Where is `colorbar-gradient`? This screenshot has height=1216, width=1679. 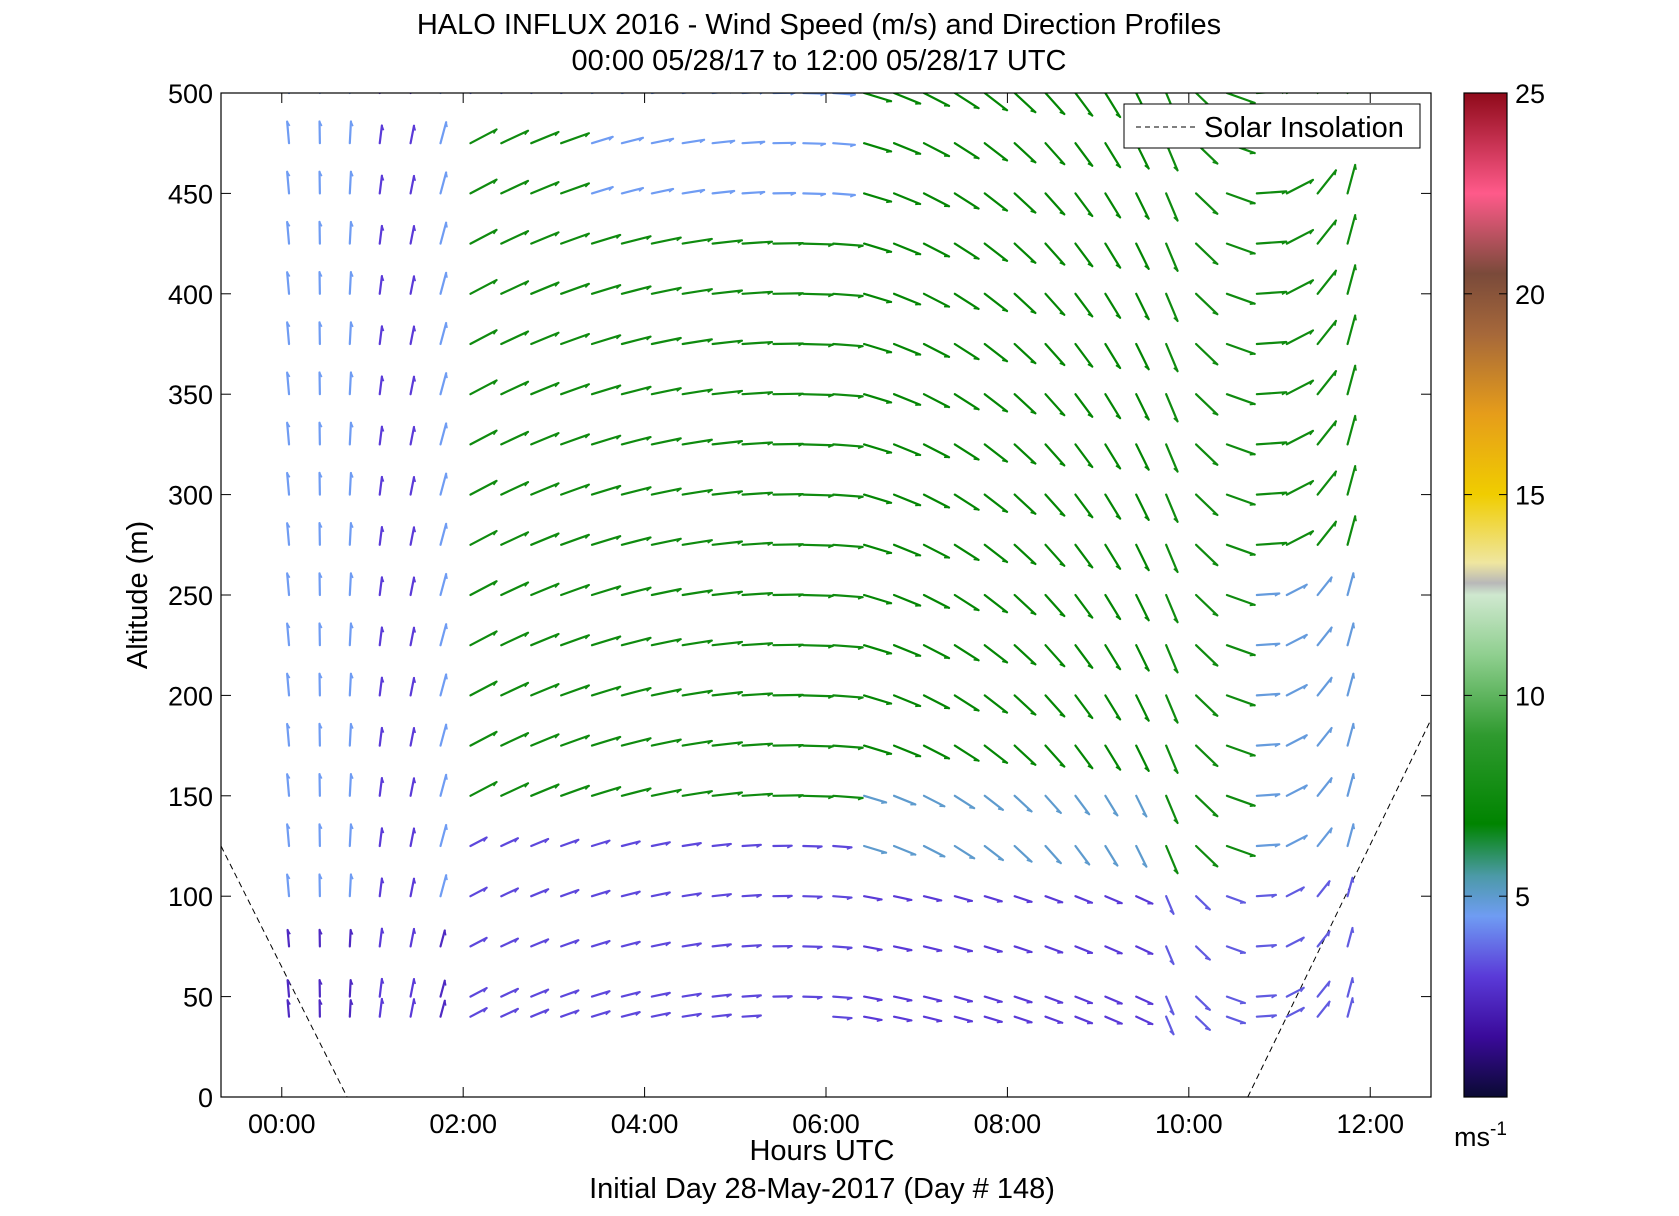 colorbar-gradient is located at coordinates (1485, 595).